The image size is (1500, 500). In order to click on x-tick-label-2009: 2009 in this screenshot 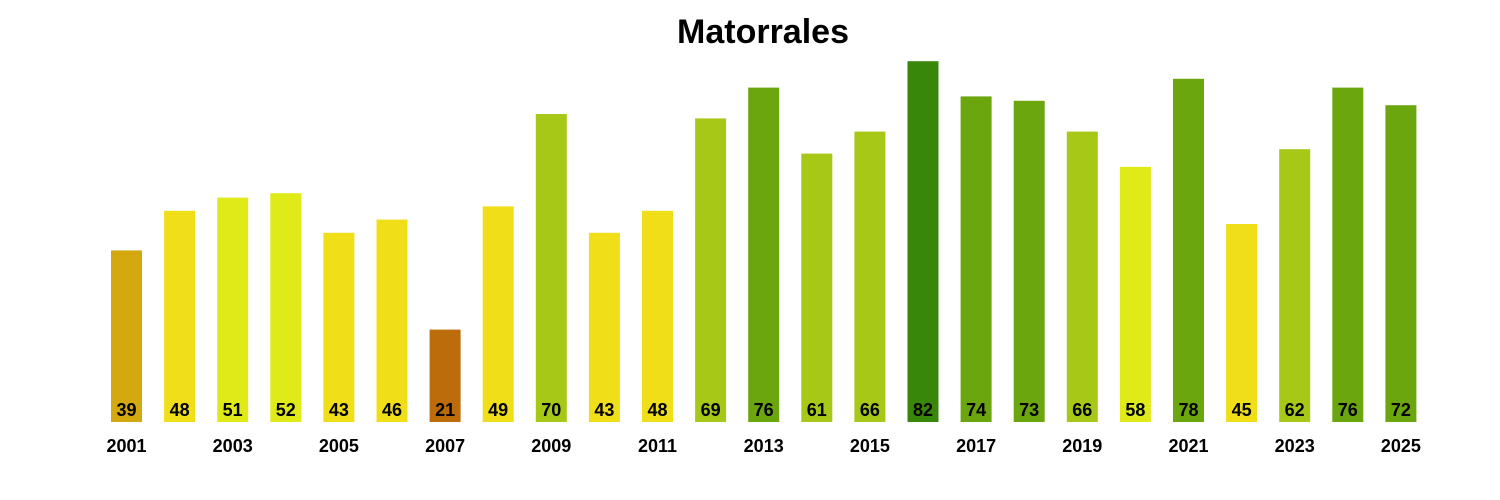, I will do `click(551, 446)`.